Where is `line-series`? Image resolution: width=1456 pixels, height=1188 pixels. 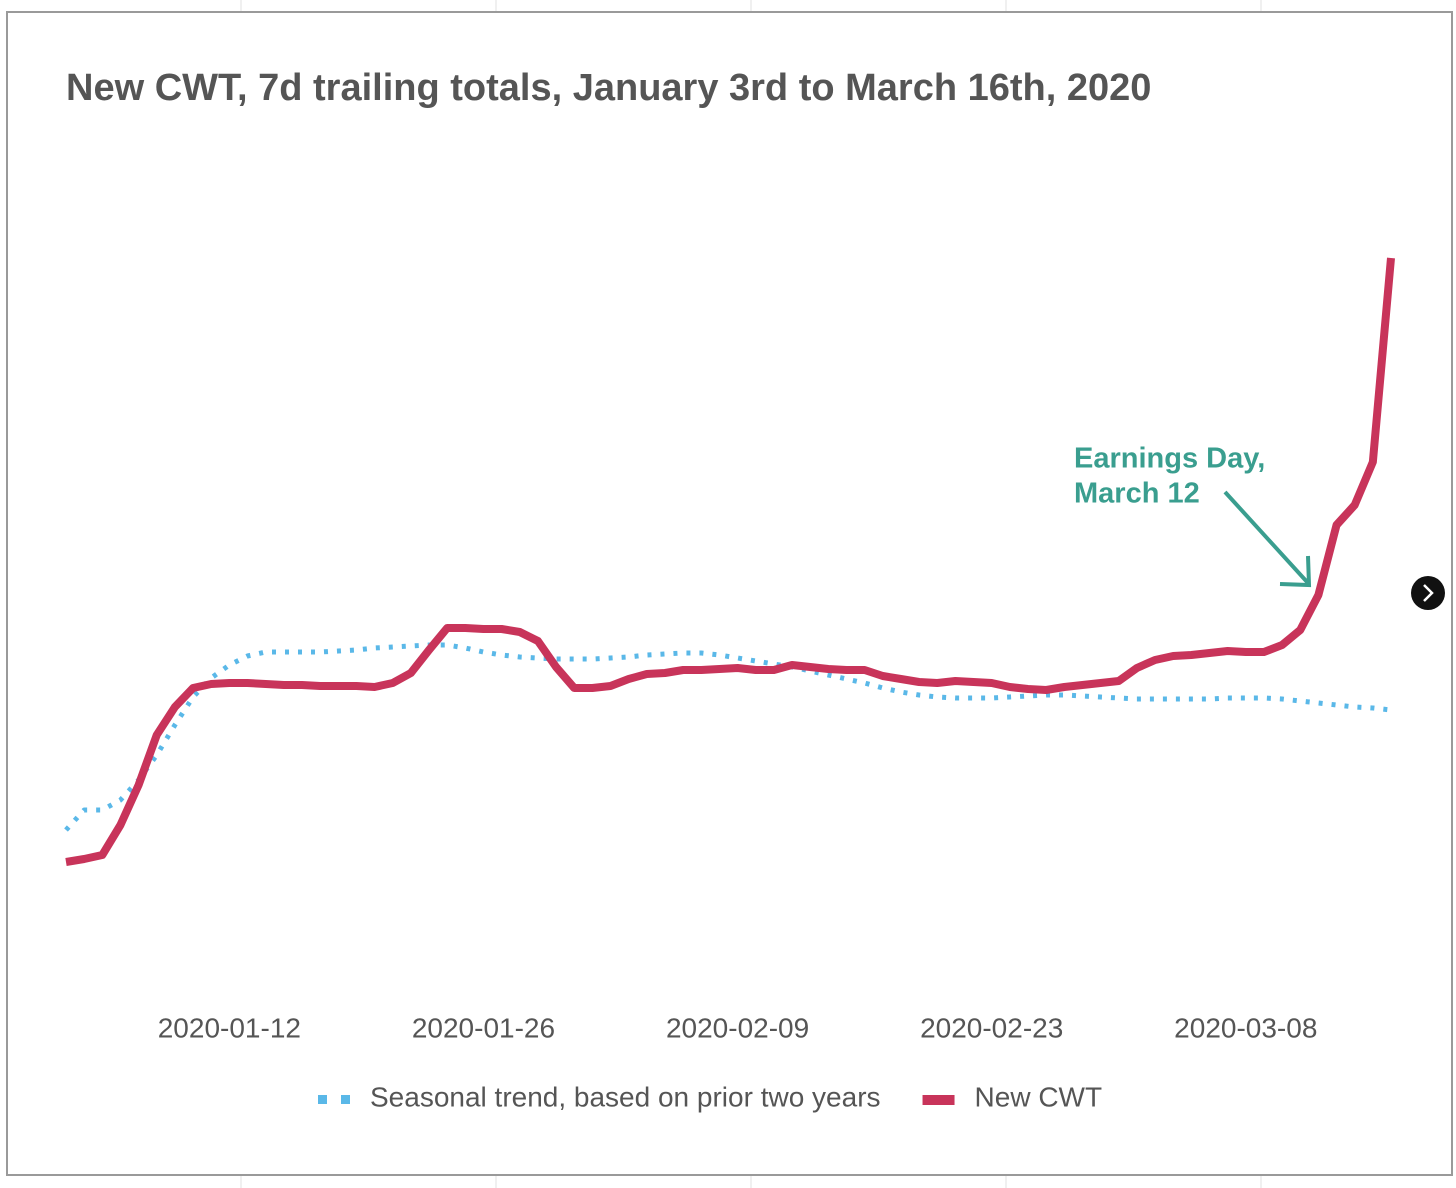
line-series is located at coordinates (728, 737).